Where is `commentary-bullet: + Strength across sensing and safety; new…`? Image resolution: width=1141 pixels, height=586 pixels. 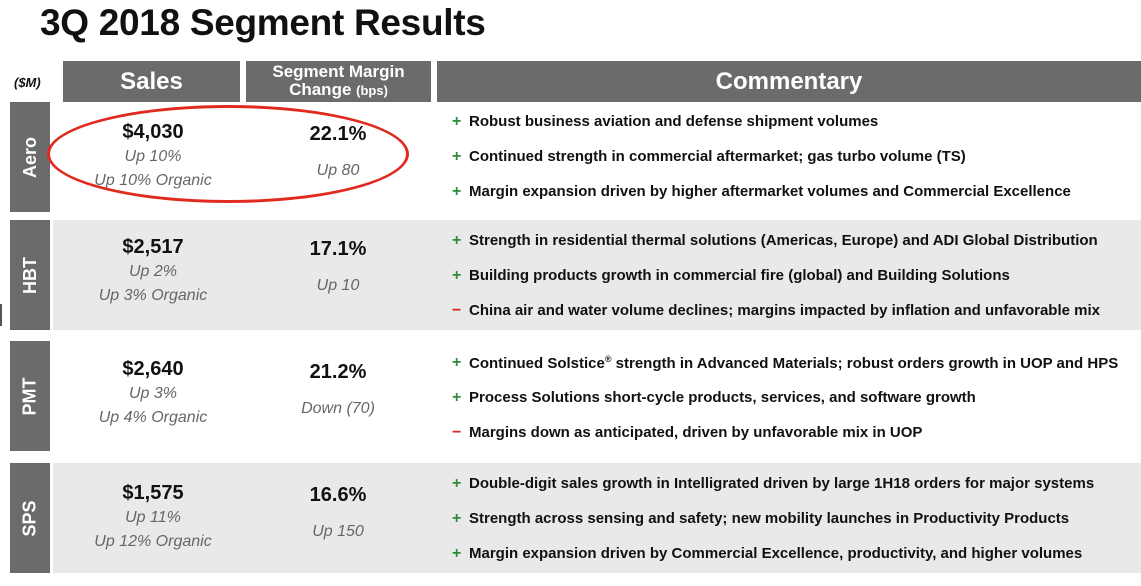
commentary-bullet: + Strength across sensing and safety; new… is located at coordinates (796, 518).